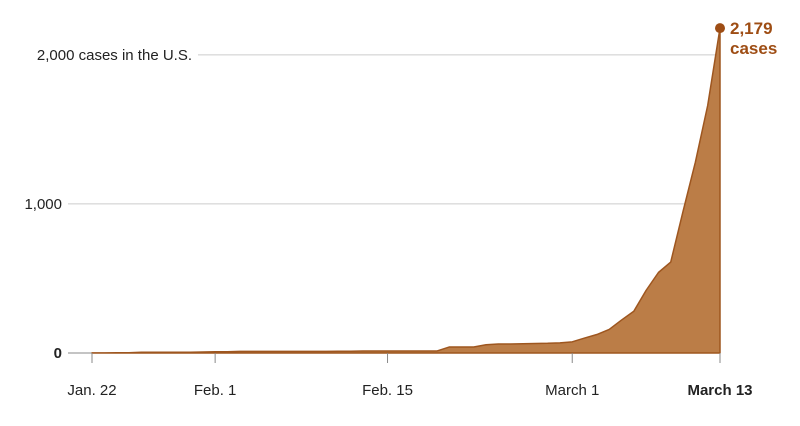 This screenshot has height=426, width=800. I want to click on y-tick-label: 1,000, so click(43, 204).